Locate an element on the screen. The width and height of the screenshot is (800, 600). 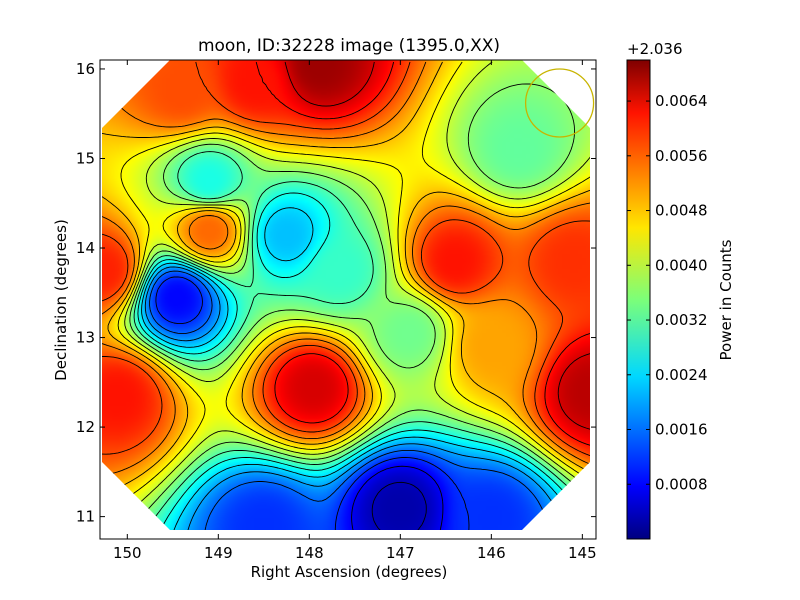
y-axis-label: Declination (degrees) is located at coordinates (61, 300).